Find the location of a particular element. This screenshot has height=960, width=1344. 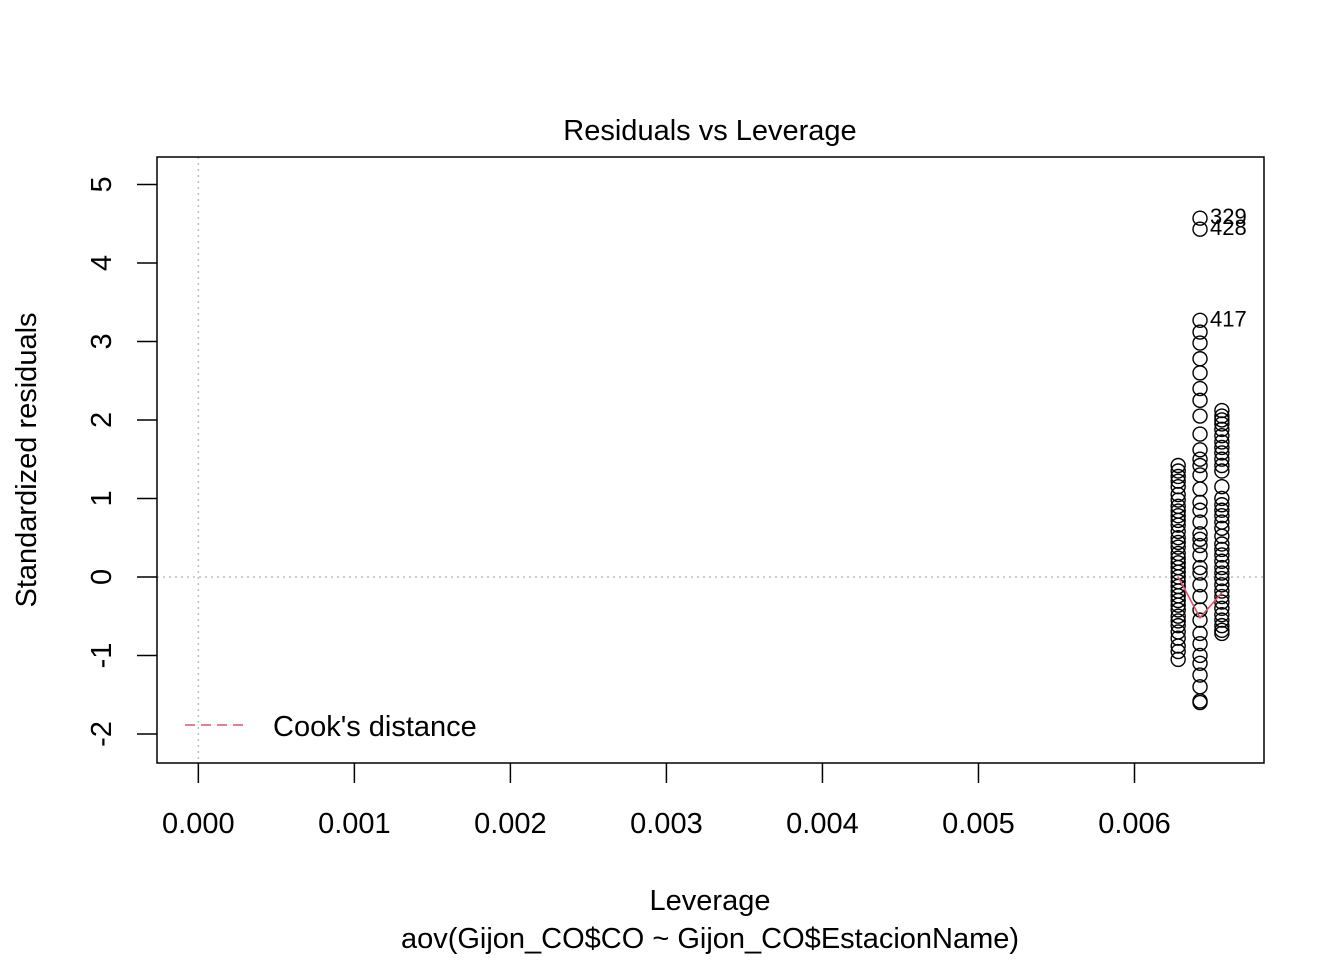

y-axis-label: Standardized residuals is located at coordinates (27, 459).